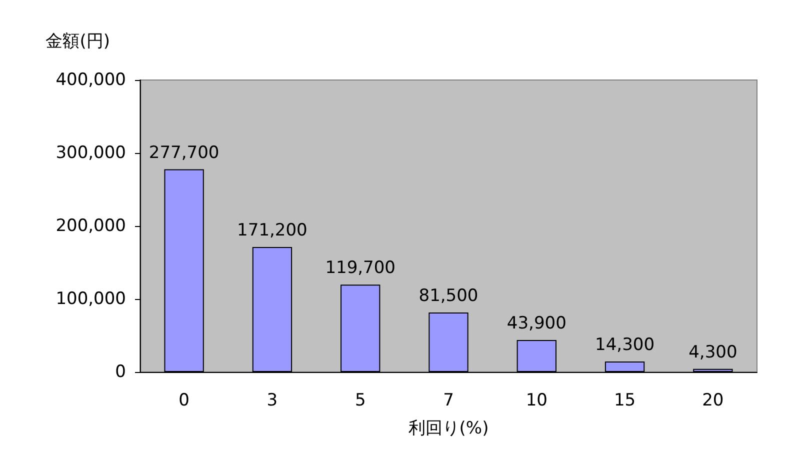 The image size is (800, 472). Describe the element at coordinates (625, 345) in the screenshot. I see `data-label: 14,300` at that location.